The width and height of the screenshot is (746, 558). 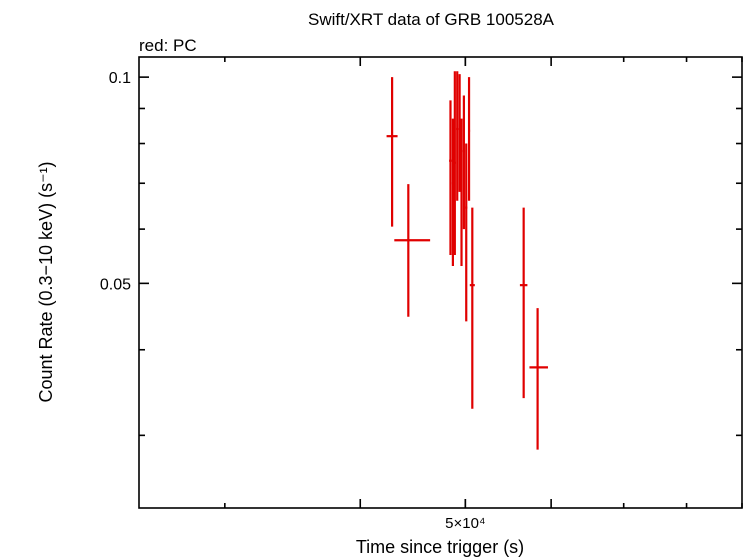 What do you see at coordinates (465, 523) in the screenshot?
I see `x-tick-label: 5×10⁴` at bounding box center [465, 523].